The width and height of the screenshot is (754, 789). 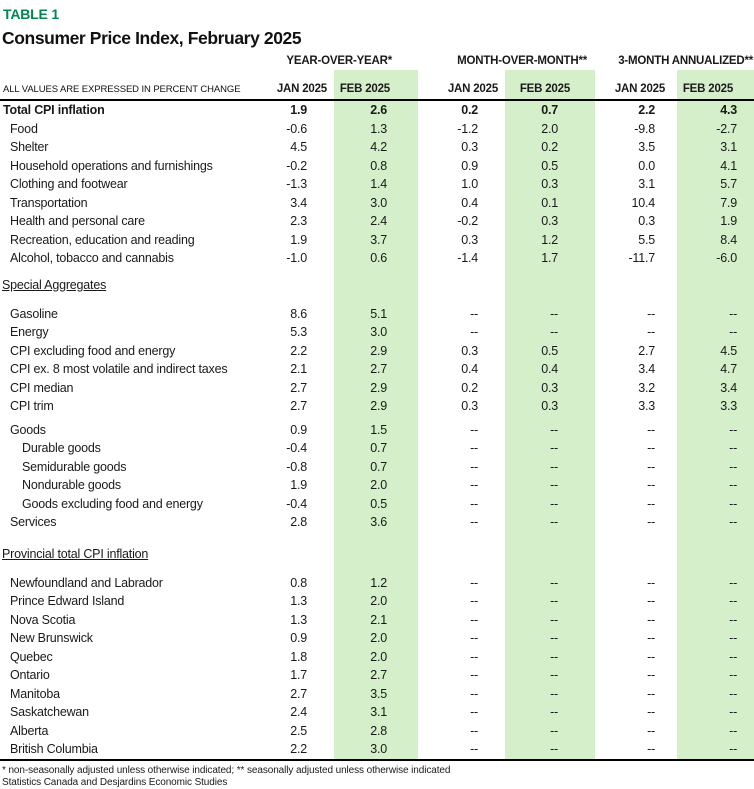 I want to click on group-header-year-over-year: YEAR-OVER-YEAR*, so click(x=334, y=61).